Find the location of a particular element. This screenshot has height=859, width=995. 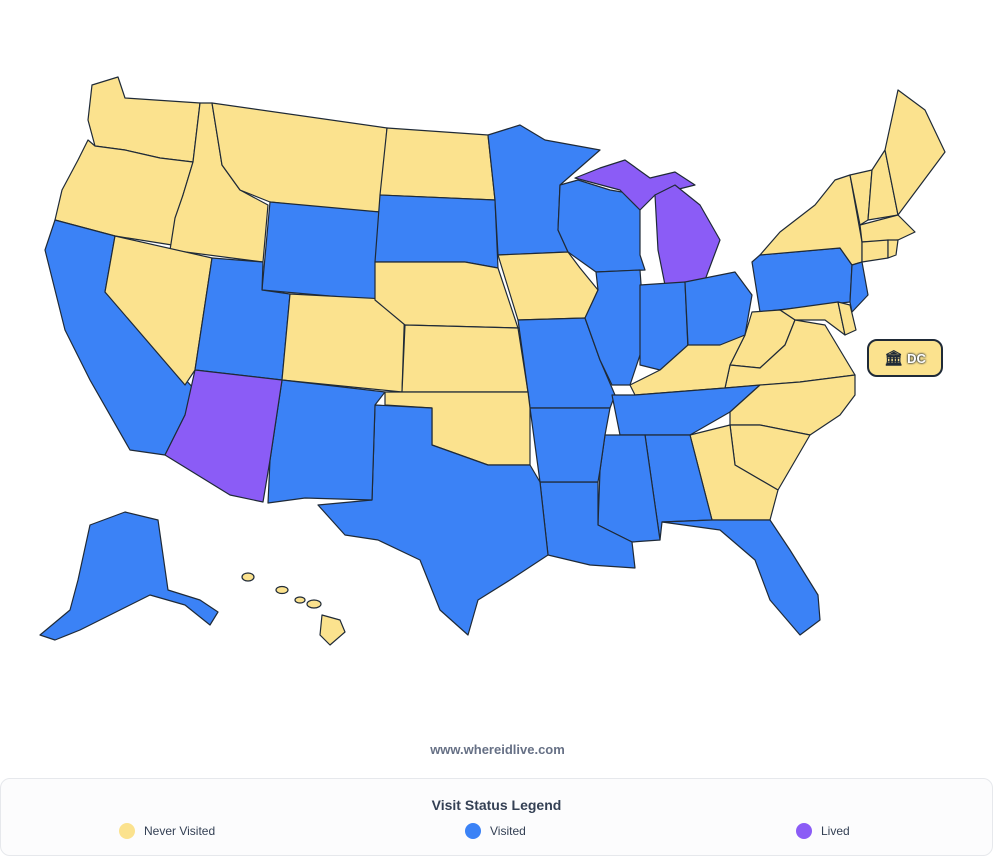

state-ne is located at coordinates (446, 295).